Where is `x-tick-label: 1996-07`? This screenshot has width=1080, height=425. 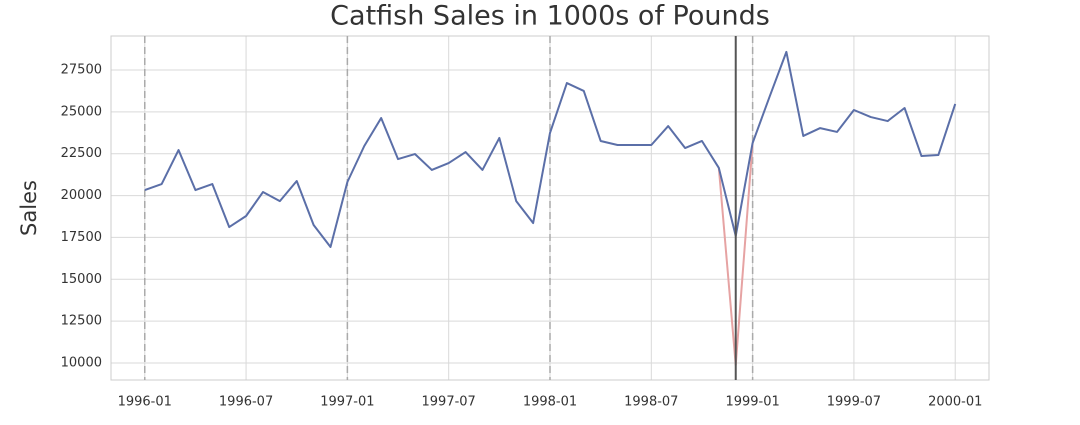
x-tick-label: 1996-07 is located at coordinates (246, 402).